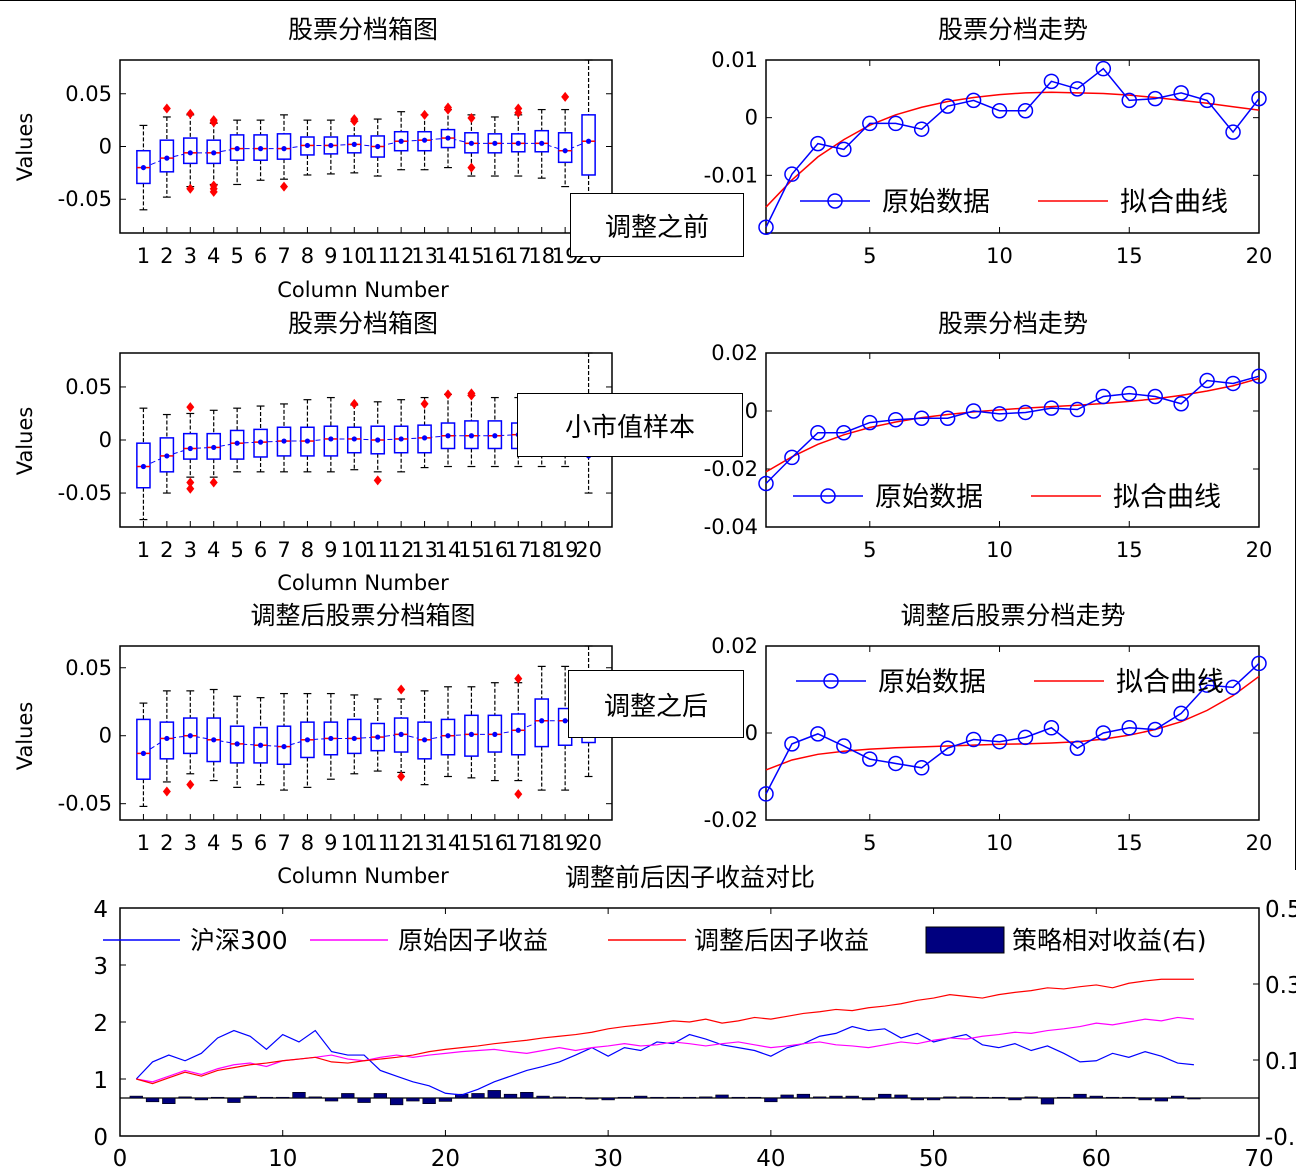 This screenshot has height=1173, width=1296. I want to click on x-tick-label: 2, so click(166, 843).